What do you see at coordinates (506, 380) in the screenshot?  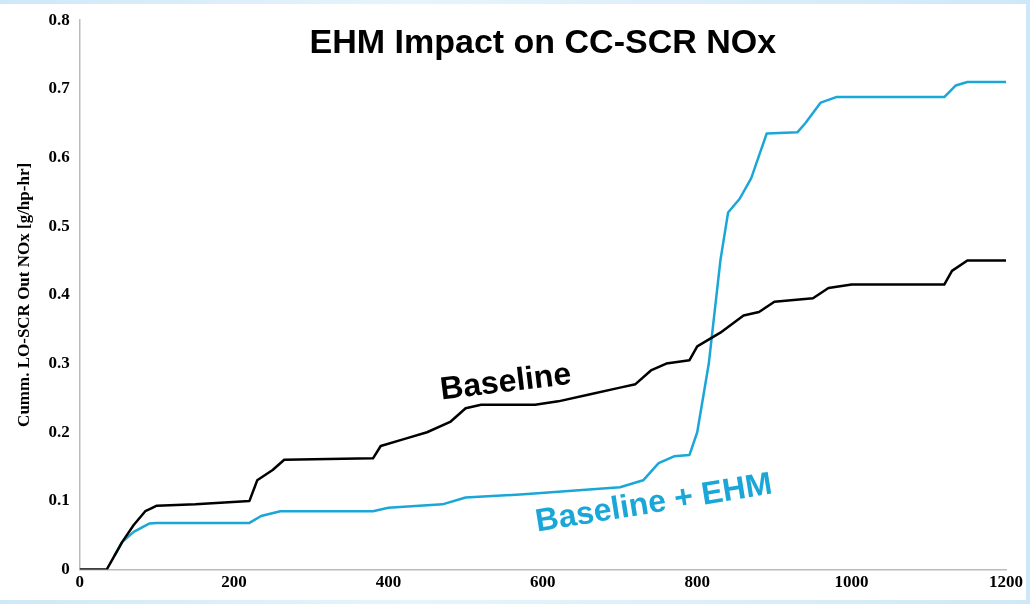 I see `text: Baseline` at bounding box center [506, 380].